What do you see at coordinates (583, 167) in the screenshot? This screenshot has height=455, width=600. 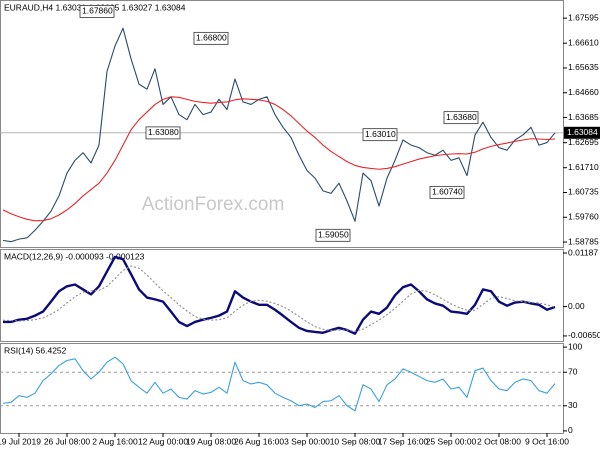 I see `y-tick-label: 1.61710` at bounding box center [583, 167].